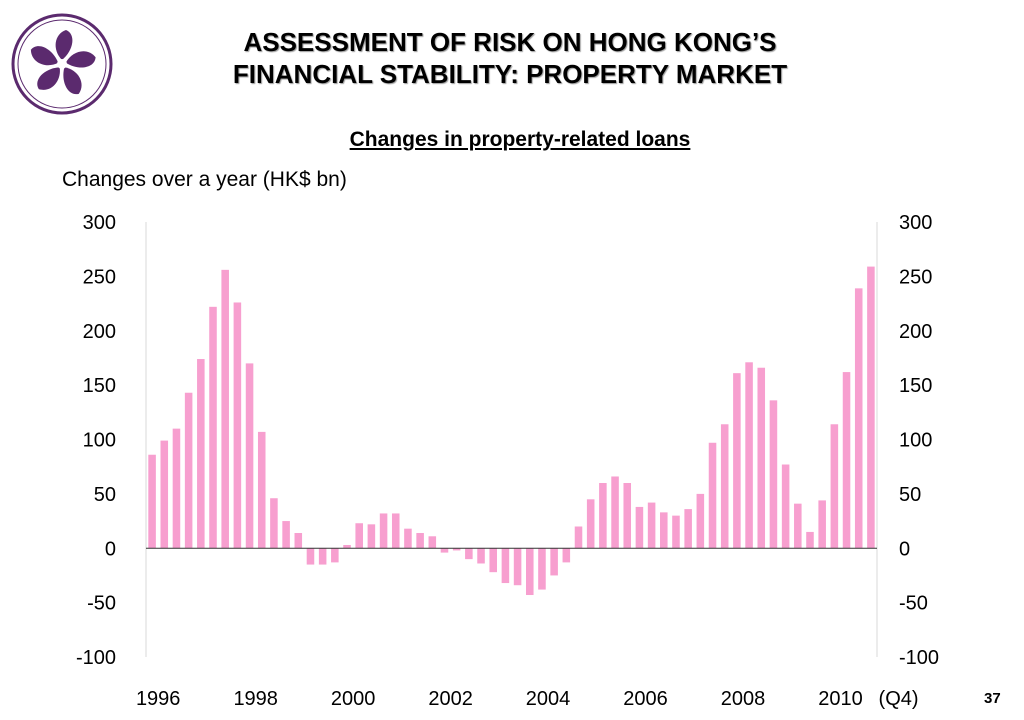 This screenshot has height=720, width=1024. What do you see at coordinates (99, 332) in the screenshot?
I see `y-tick-label-left: 200` at bounding box center [99, 332].